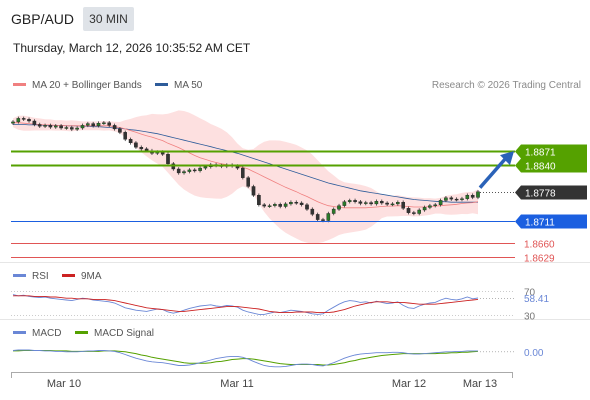  I want to click on legend-macd-label: MACD, so click(47, 333).